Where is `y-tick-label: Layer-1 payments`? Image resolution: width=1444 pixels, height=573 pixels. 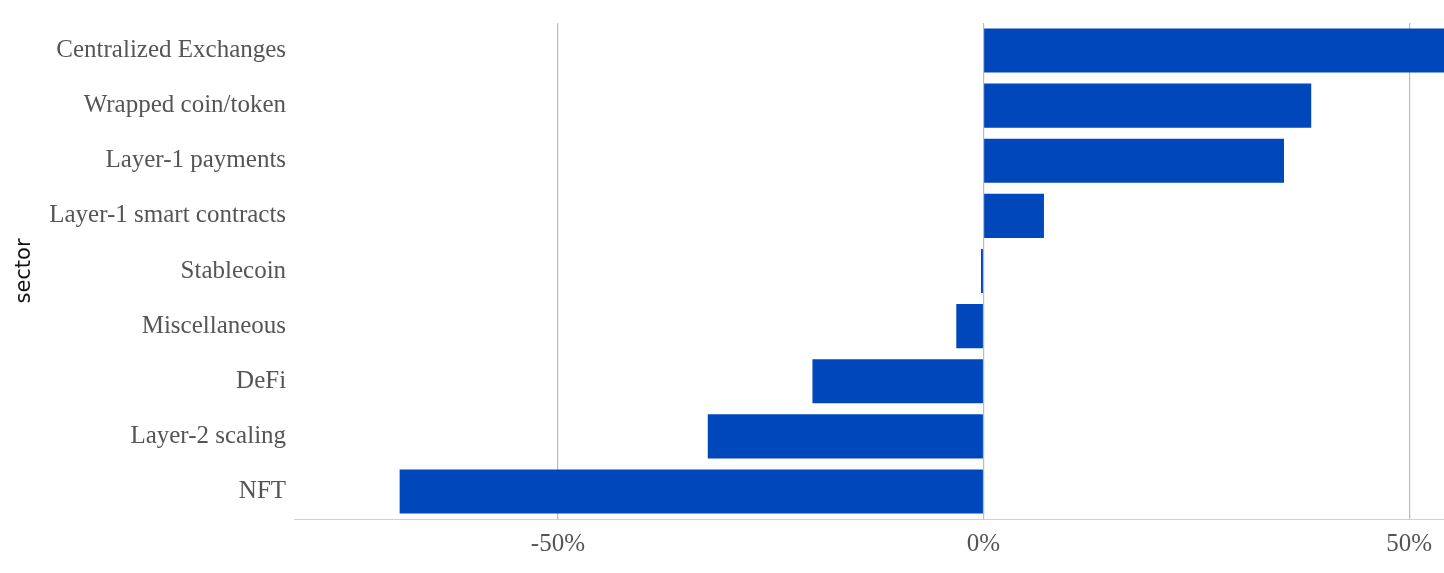 y-tick-label: Layer-1 payments is located at coordinates (196, 159).